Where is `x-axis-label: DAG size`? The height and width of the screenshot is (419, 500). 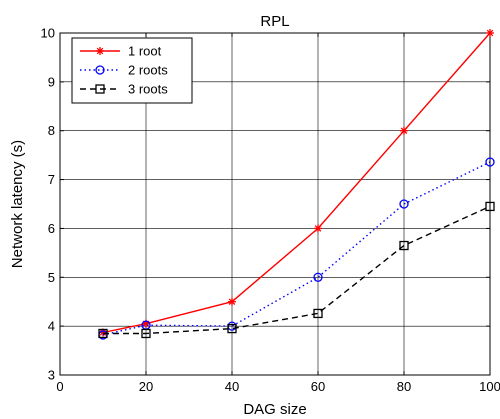 x-axis-label: DAG size is located at coordinates (274, 409).